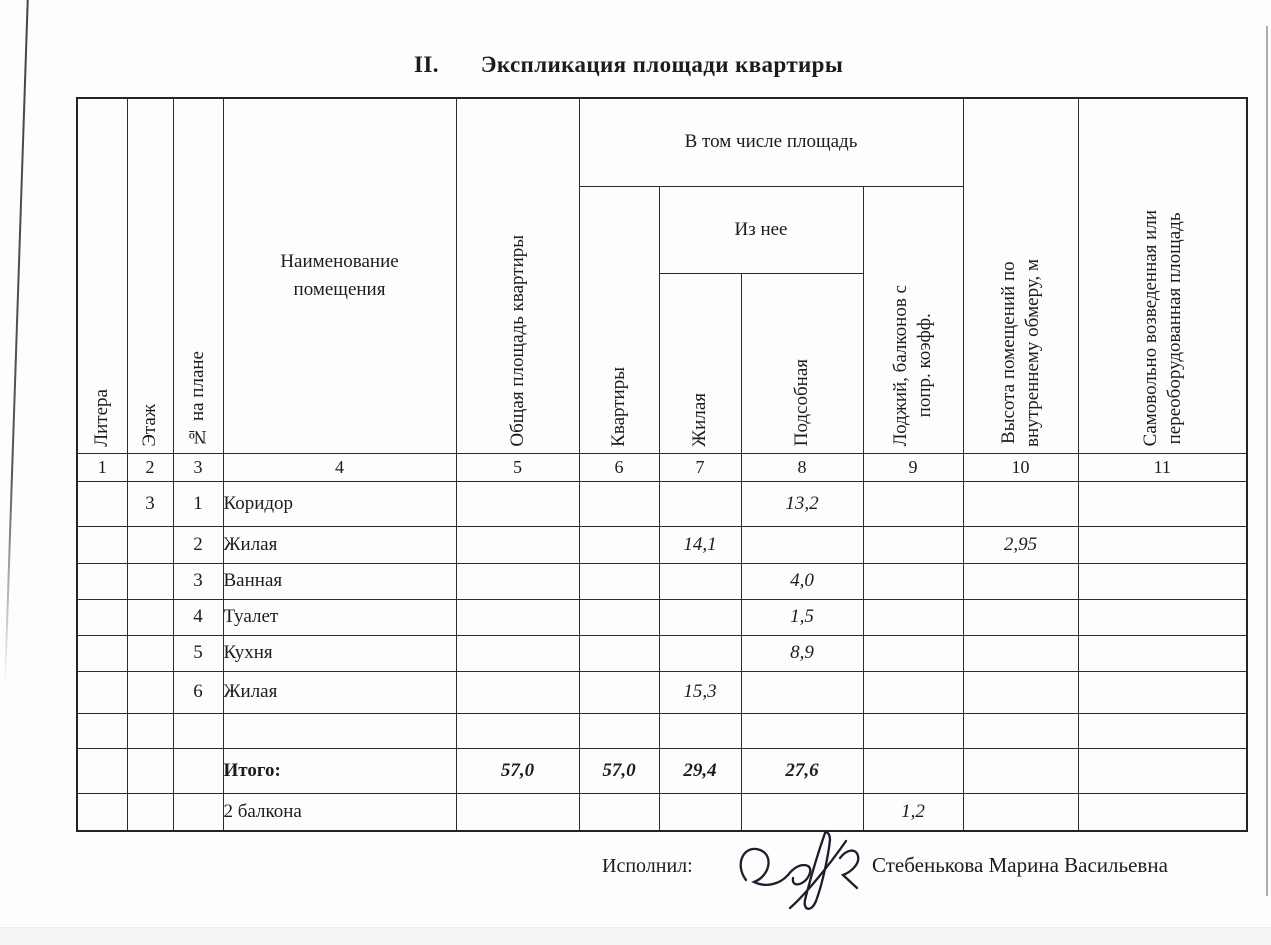  Describe the element at coordinates (198, 275) in the screenshot. I see `col-header-plan-number: № на плане` at that location.